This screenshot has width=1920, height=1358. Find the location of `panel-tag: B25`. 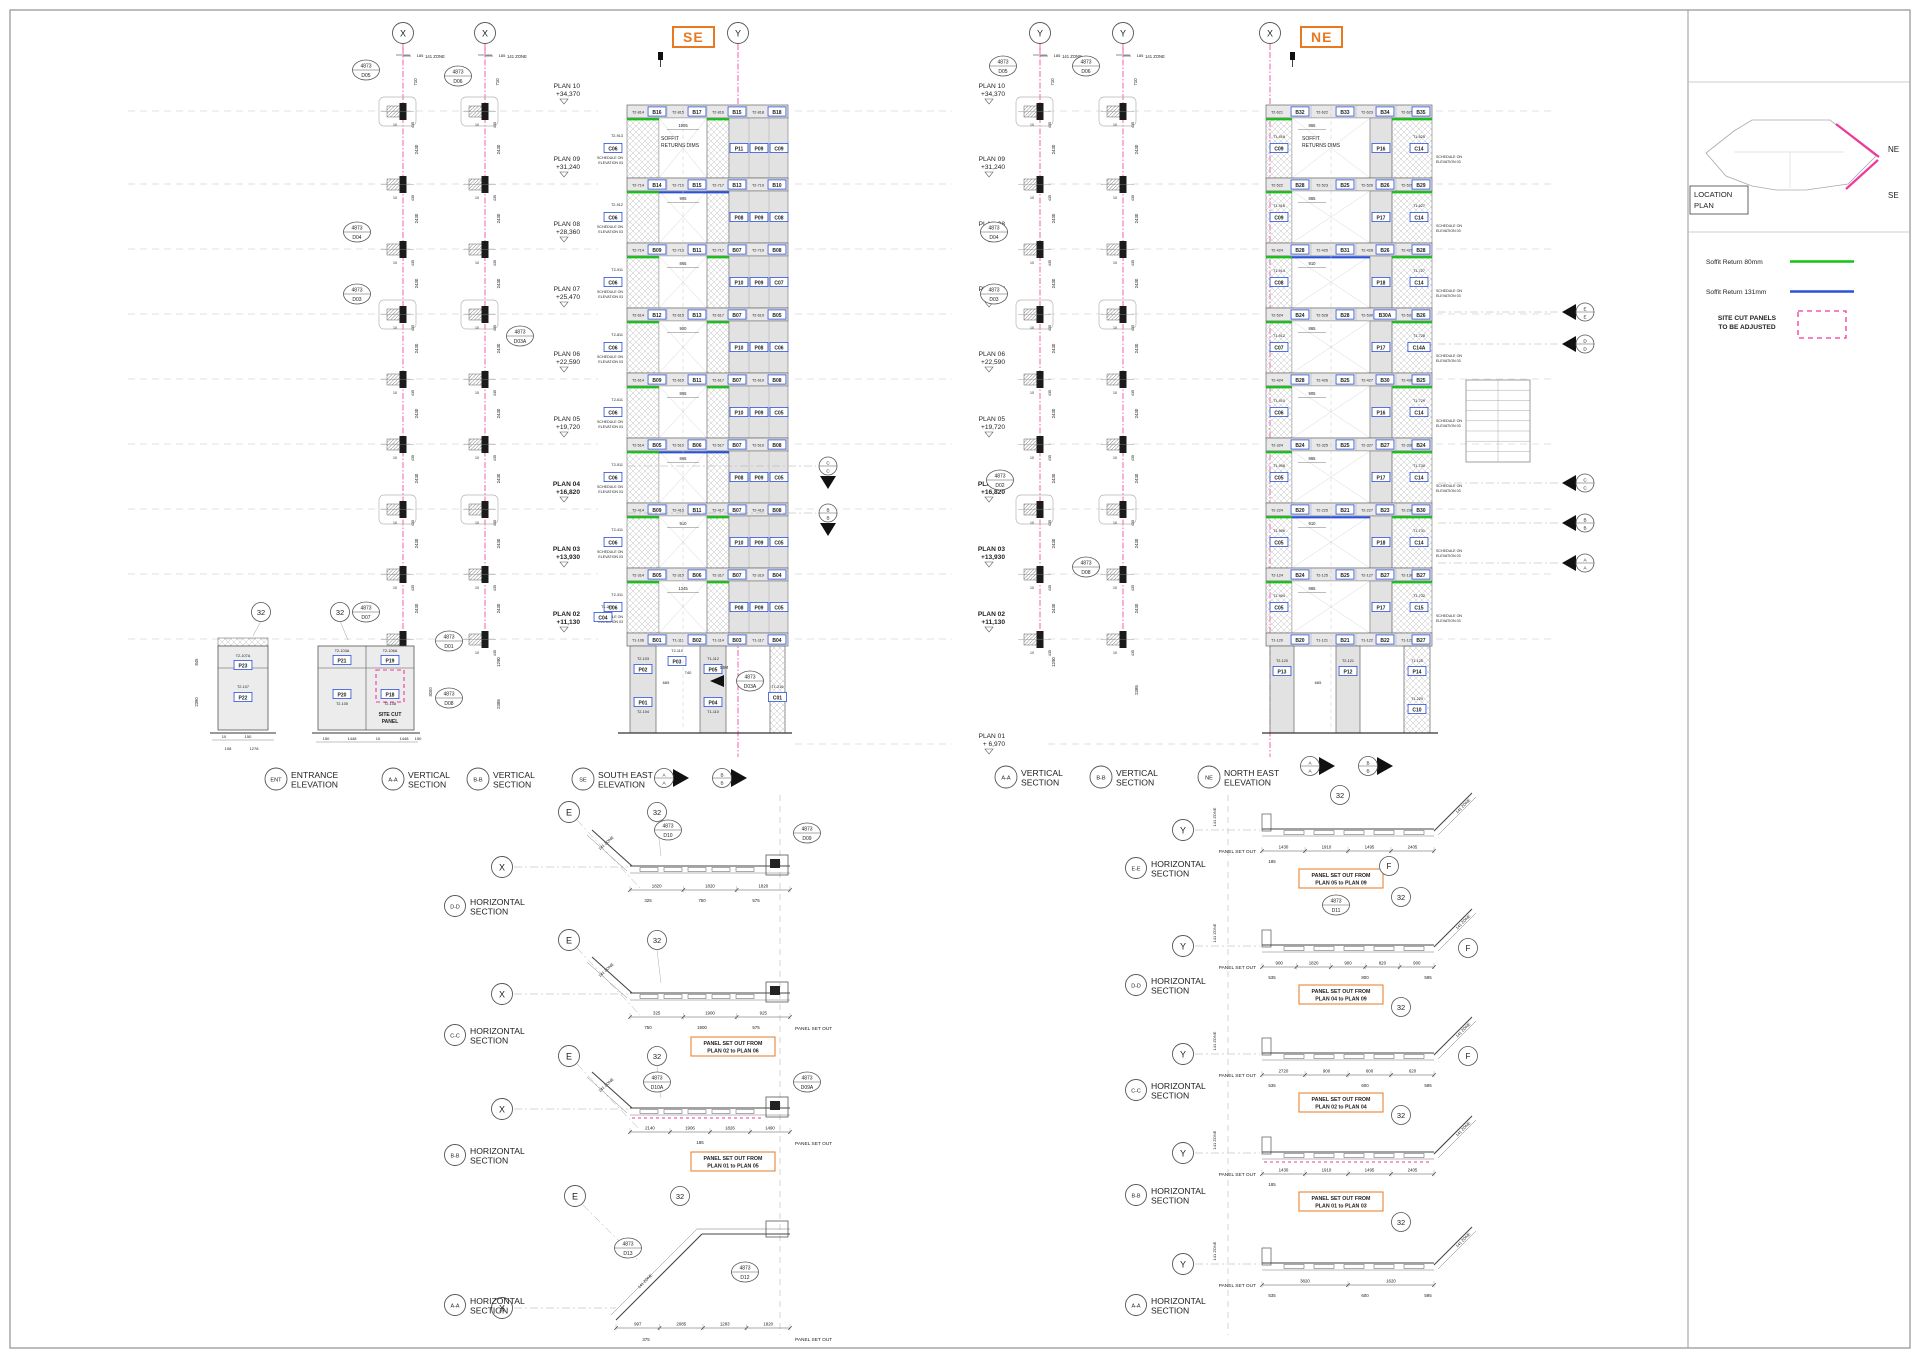

panel-tag: B25 is located at coordinates (1344, 576).